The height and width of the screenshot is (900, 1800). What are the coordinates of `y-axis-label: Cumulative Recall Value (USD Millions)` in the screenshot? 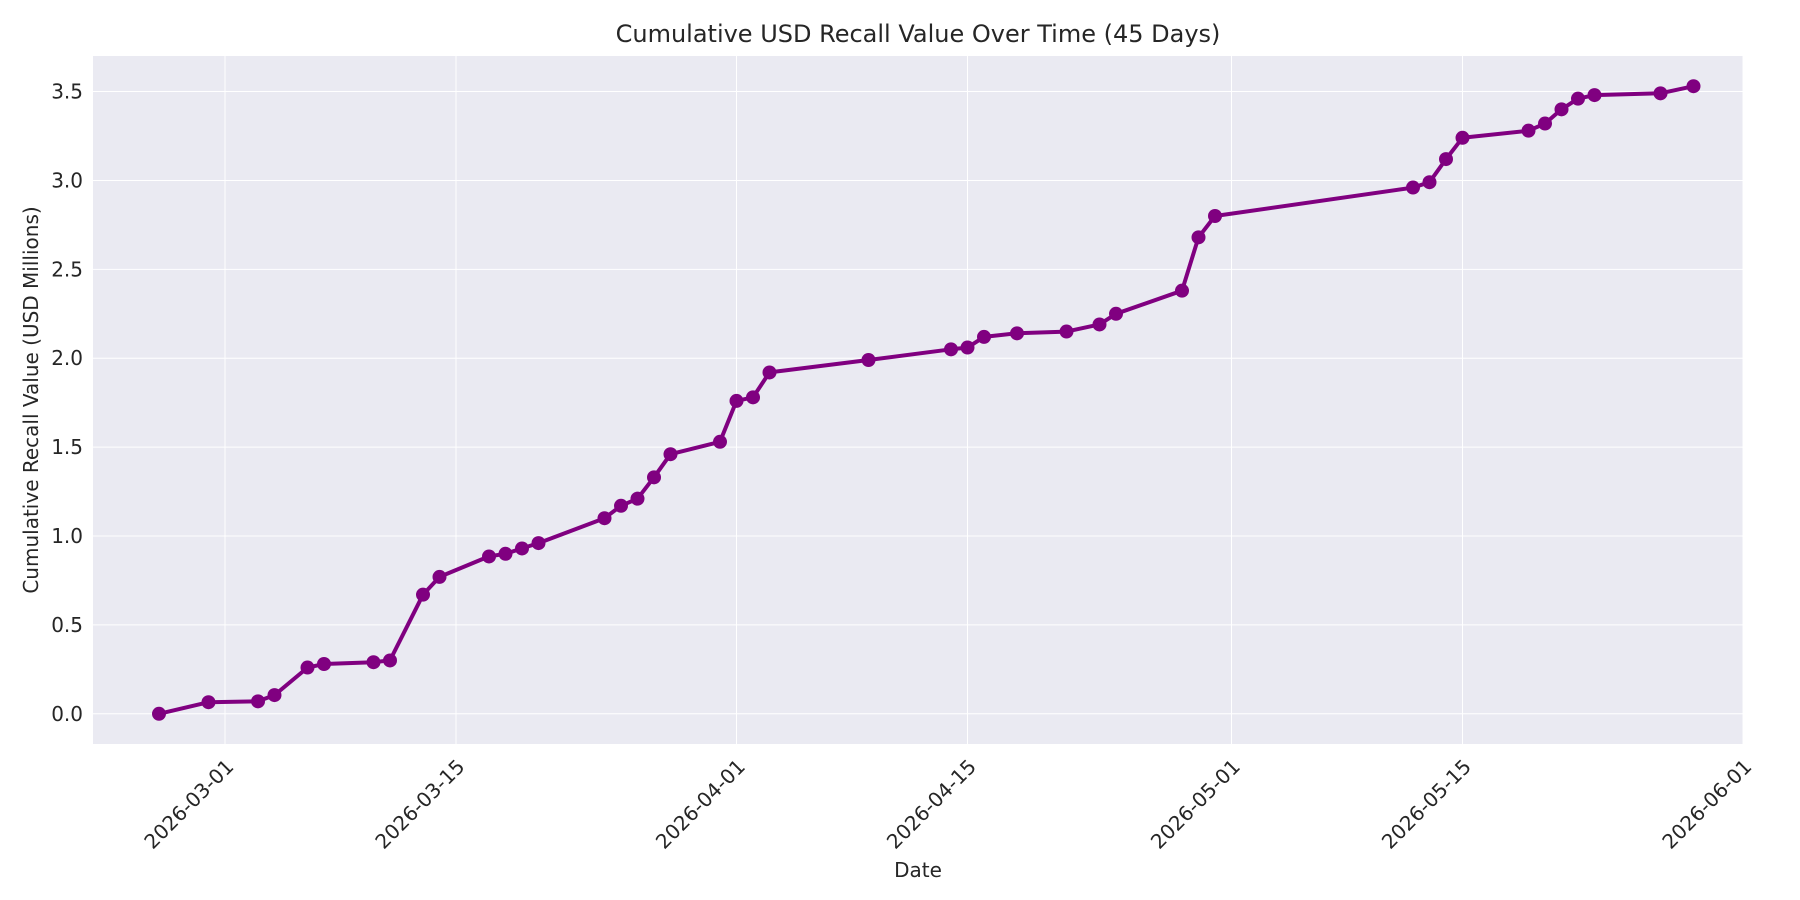 It's located at (31, 399).